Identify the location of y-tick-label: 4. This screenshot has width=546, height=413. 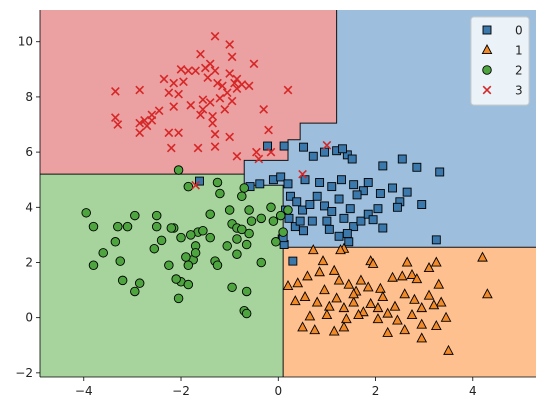
(29, 207).